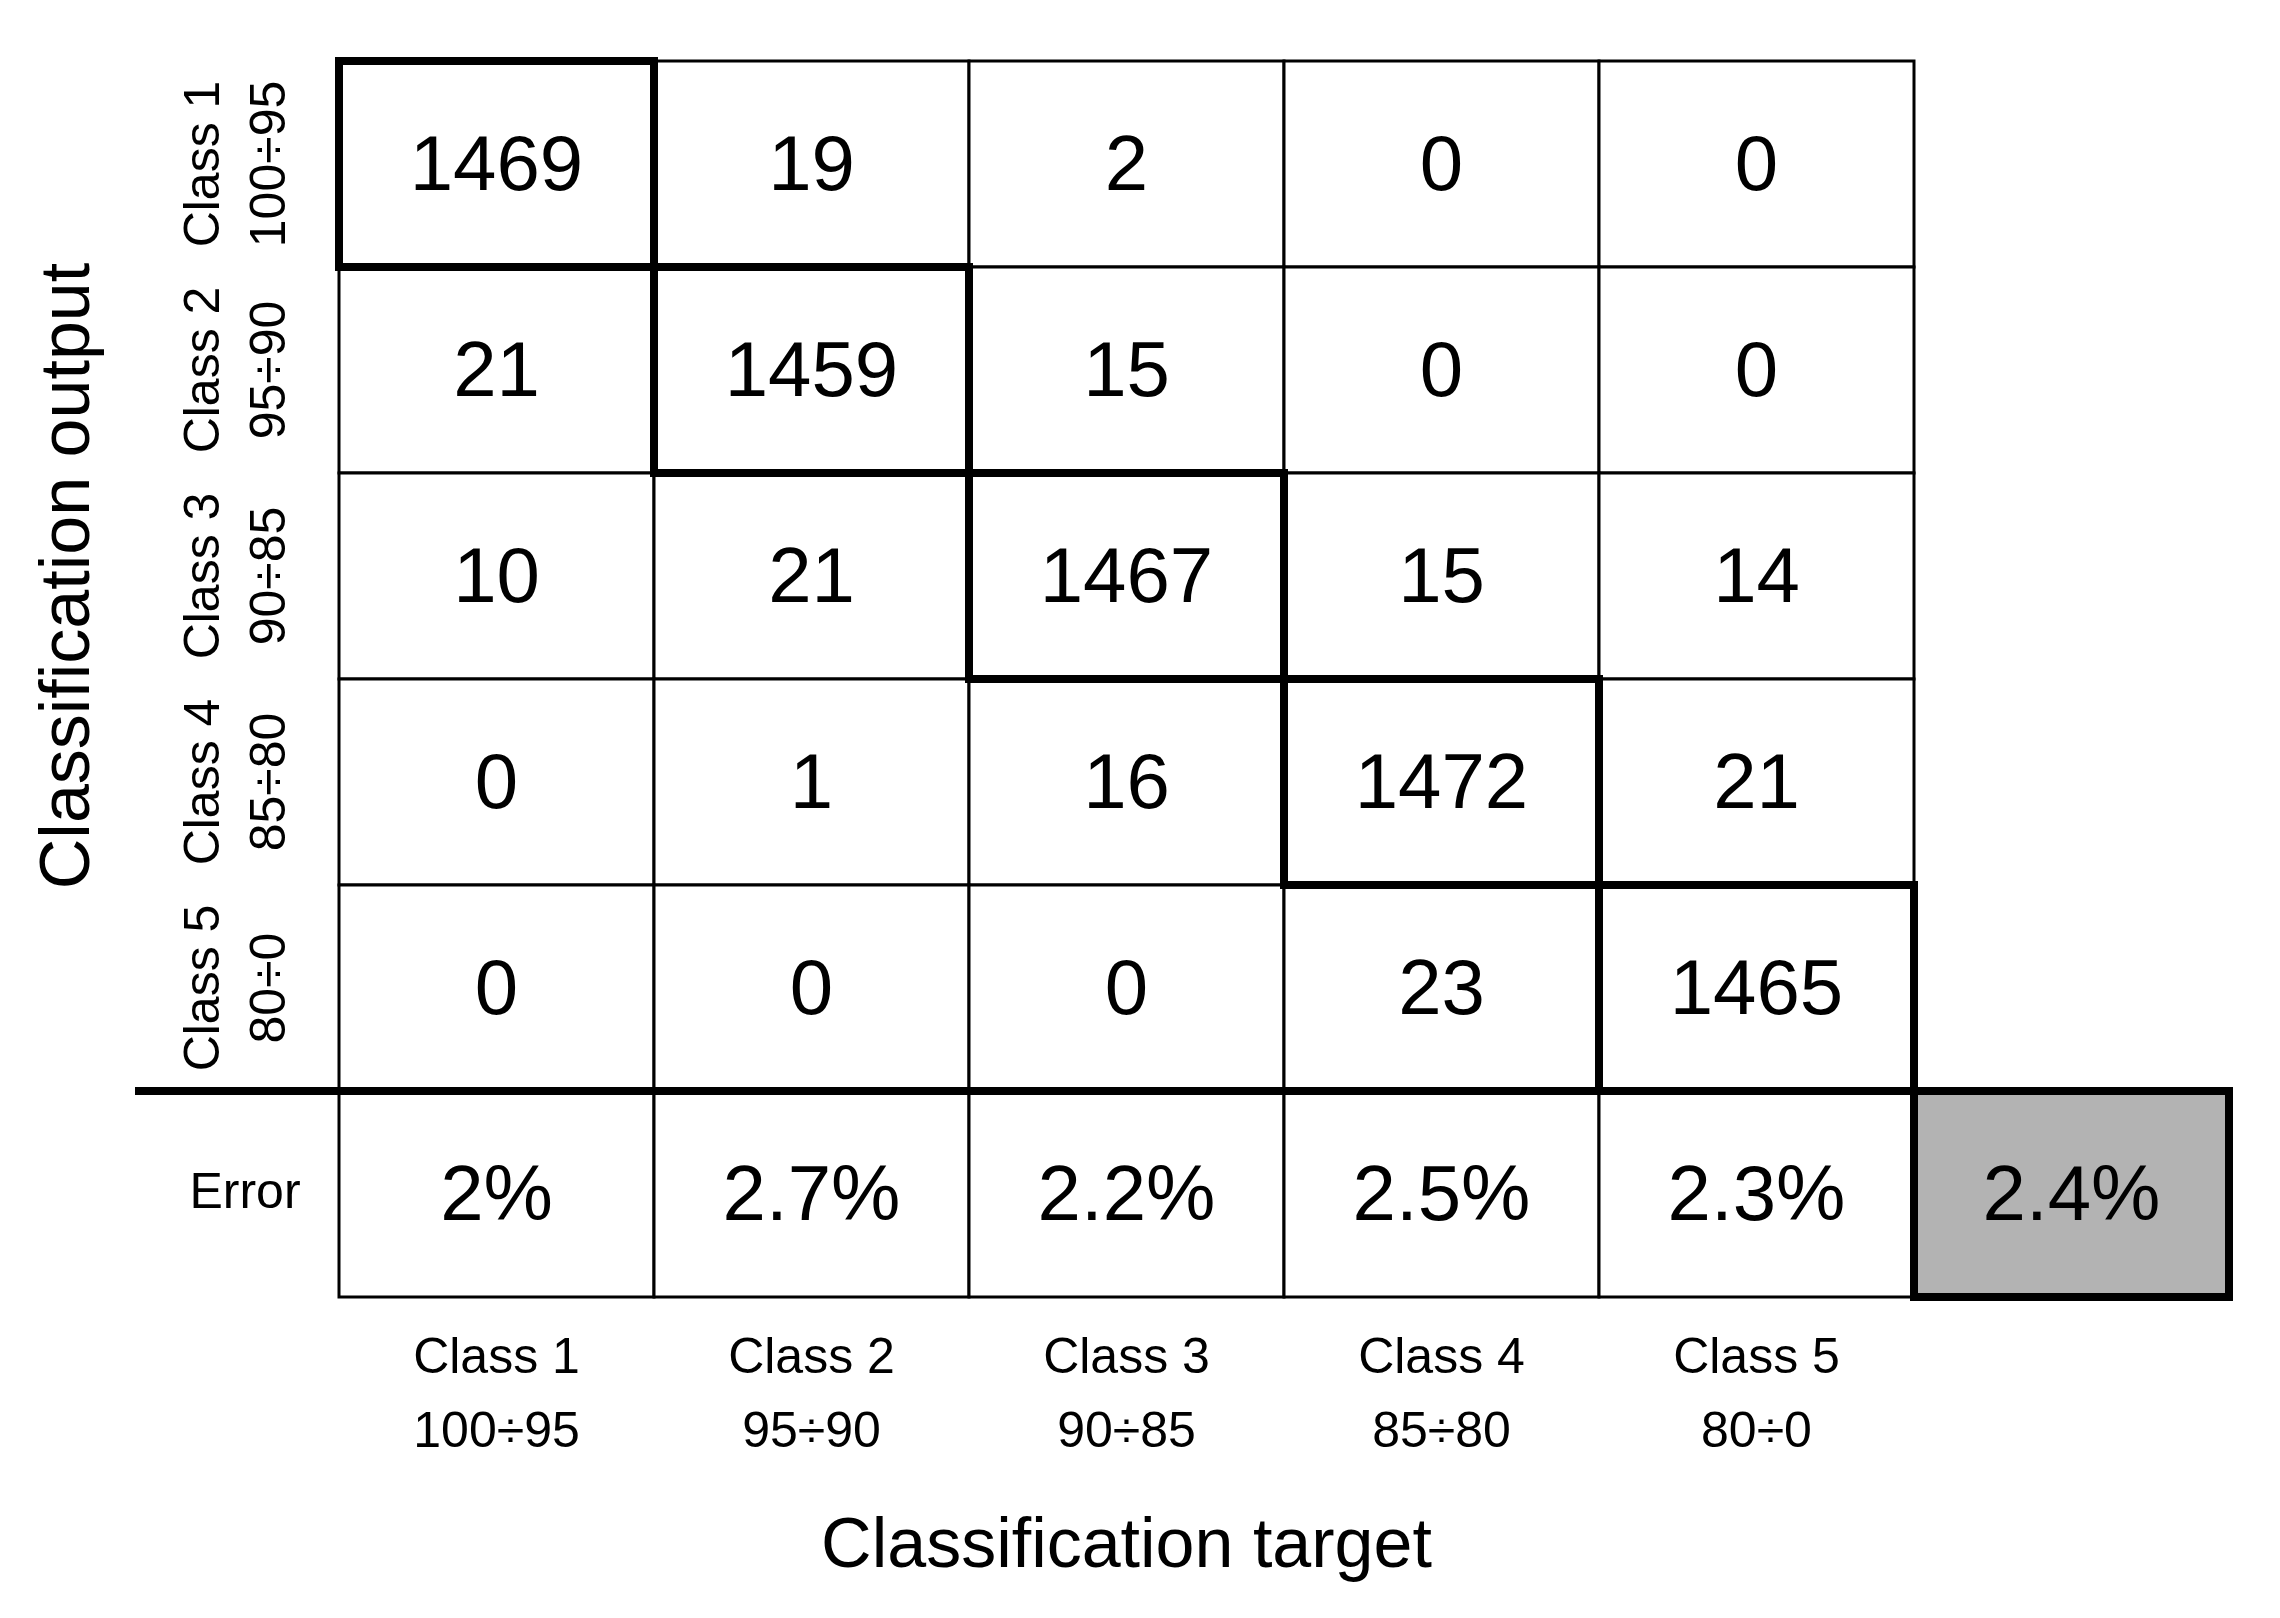  I want to click on data-label: 1465, so click(1756, 986).